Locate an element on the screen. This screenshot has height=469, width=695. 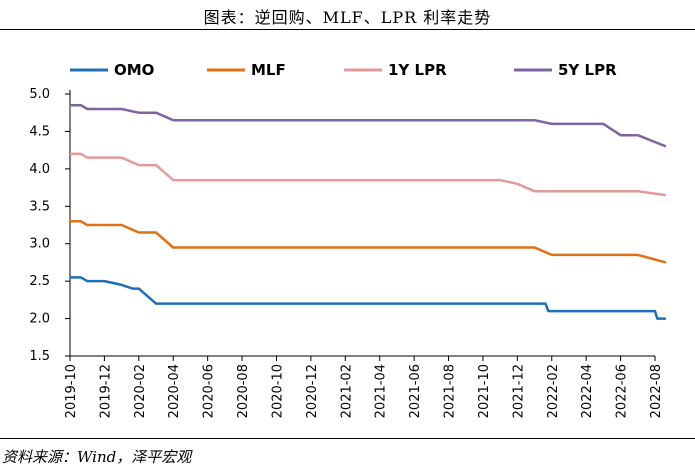
x-tick-label: 2022-02 is located at coordinates (553, 391).